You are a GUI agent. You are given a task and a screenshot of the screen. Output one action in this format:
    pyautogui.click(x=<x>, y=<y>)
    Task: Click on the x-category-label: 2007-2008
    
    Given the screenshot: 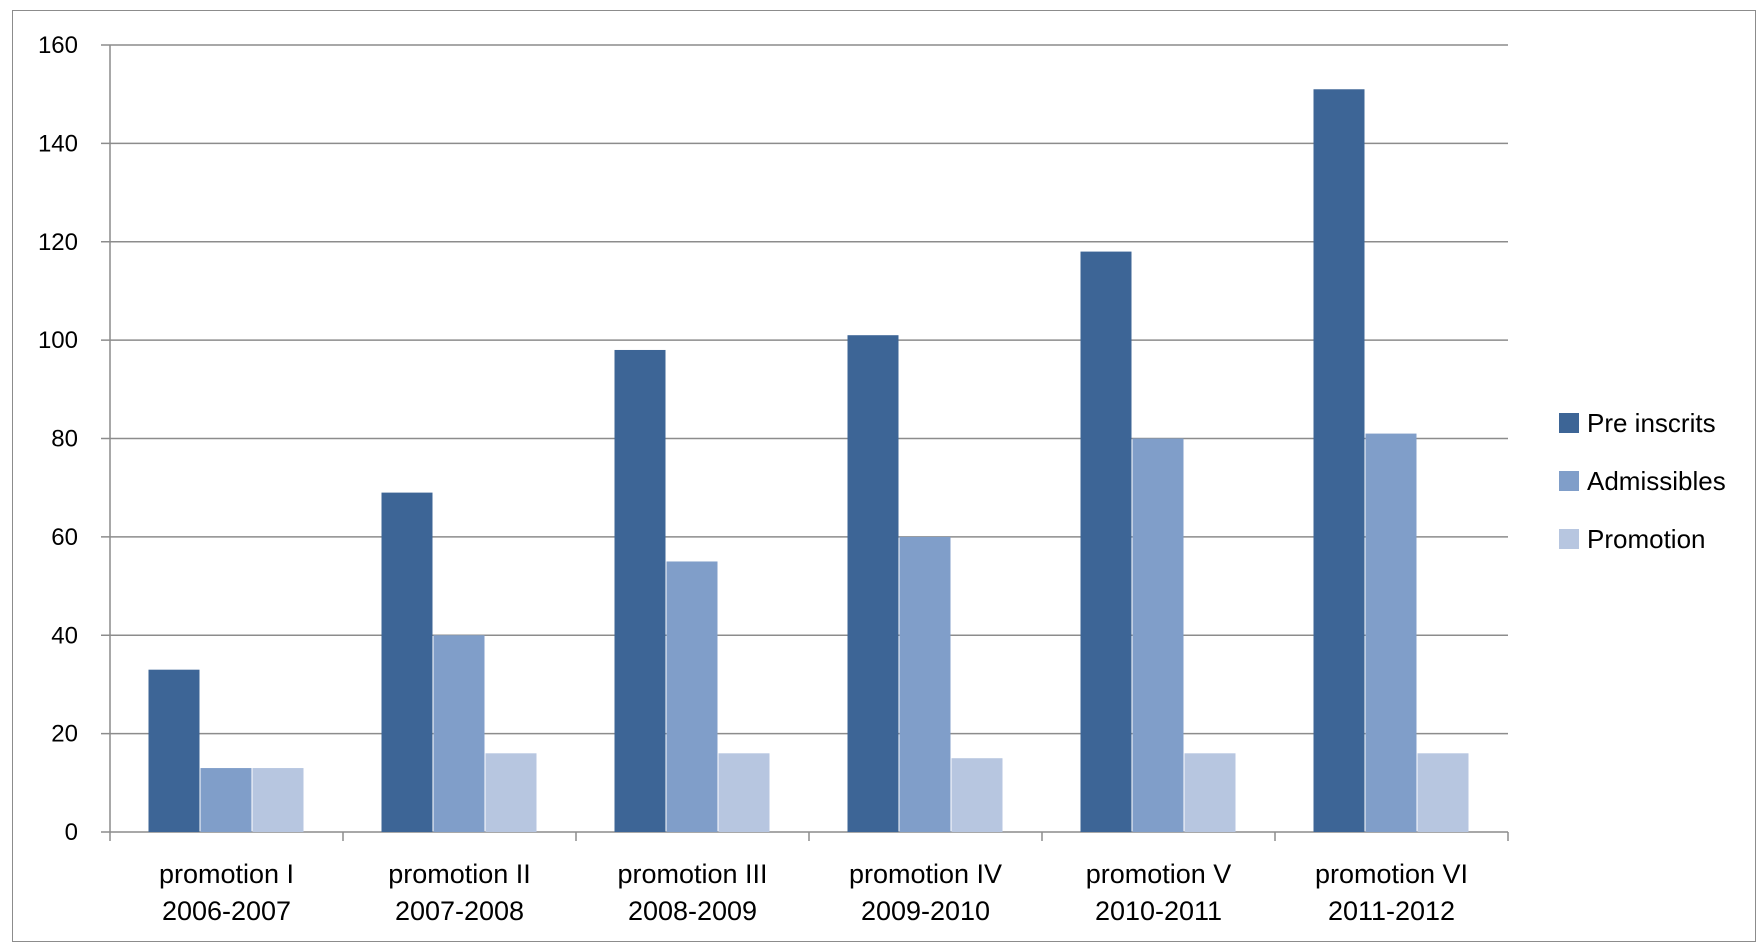 What is the action you would take?
    pyautogui.click(x=459, y=911)
    